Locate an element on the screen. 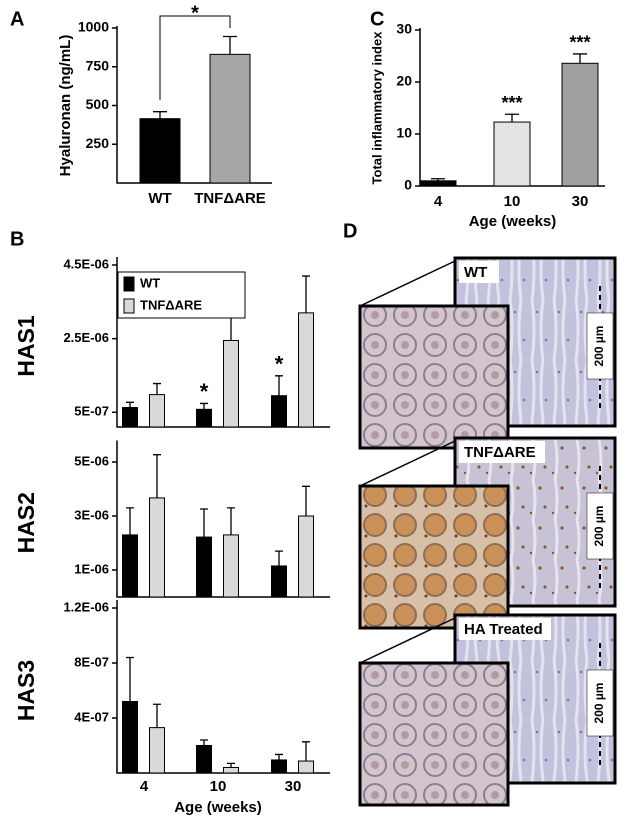 This screenshot has height=835, width=629. y-tick-label: 0 is located at coordinates (408, 185).